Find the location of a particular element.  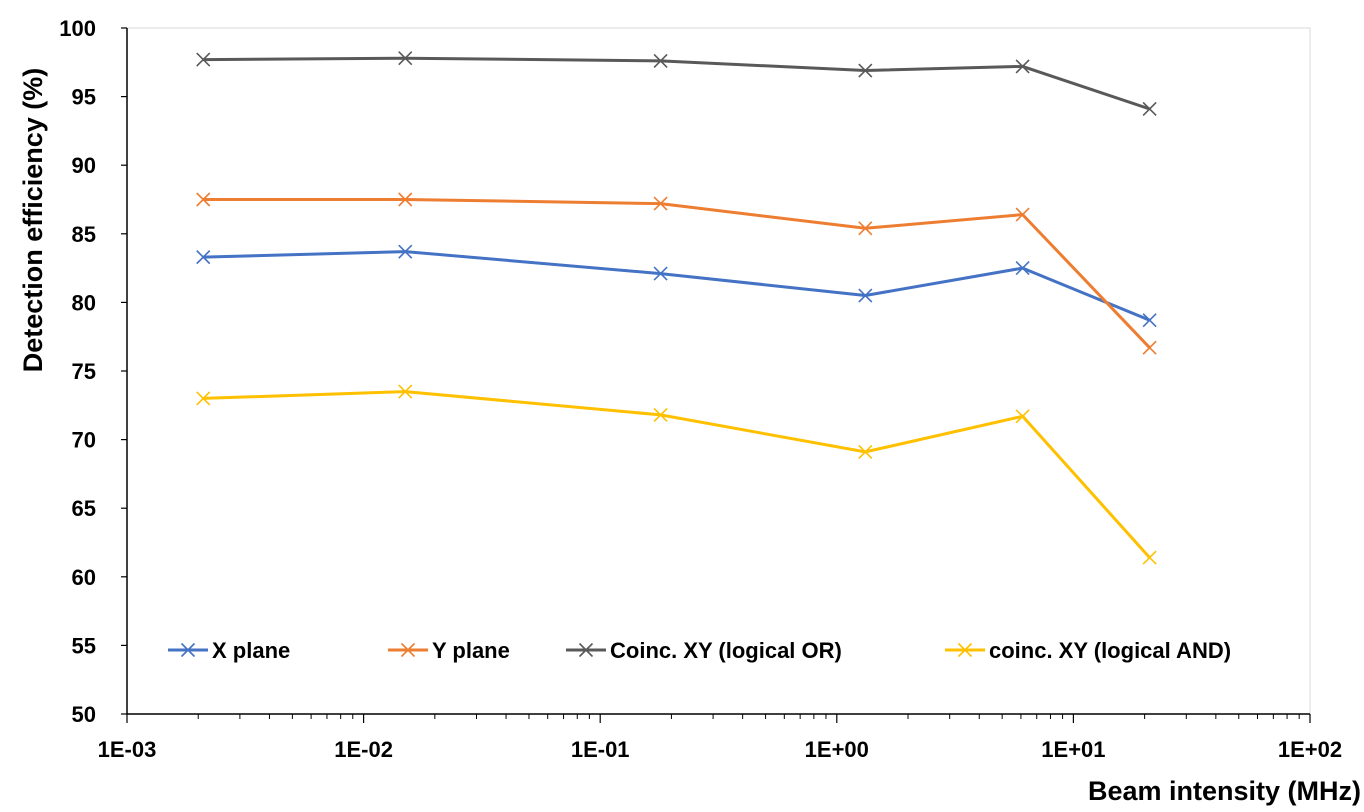

legend-item: Y plane is located at coordinates (449, 650).